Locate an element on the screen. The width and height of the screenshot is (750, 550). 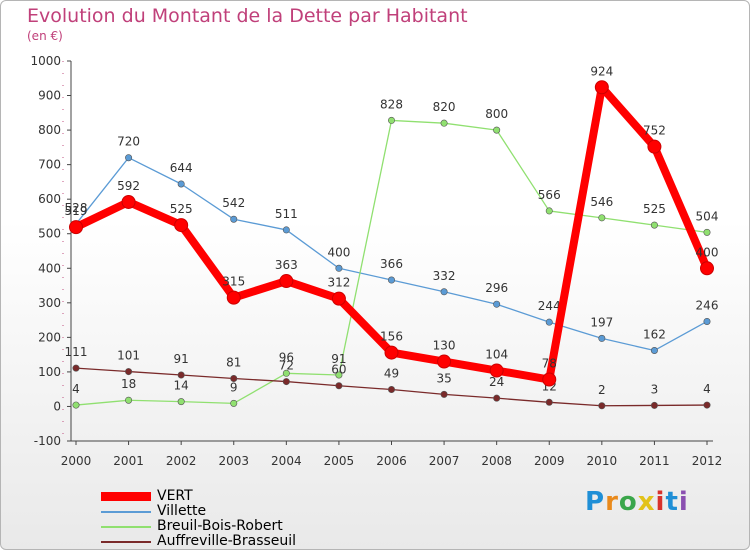
data-label-villette: 511 is located at coordinates (286, 214).